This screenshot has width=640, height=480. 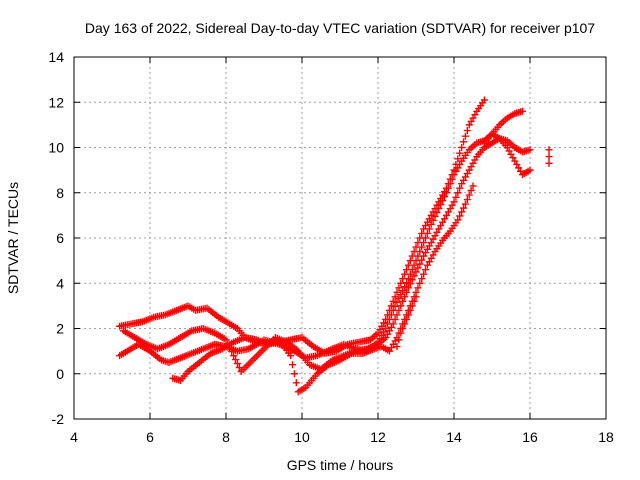 What do you see at coordinates (60, 283) in the screenshot?
I see `y-tick-label: 4` at bounding box center [60, 283].